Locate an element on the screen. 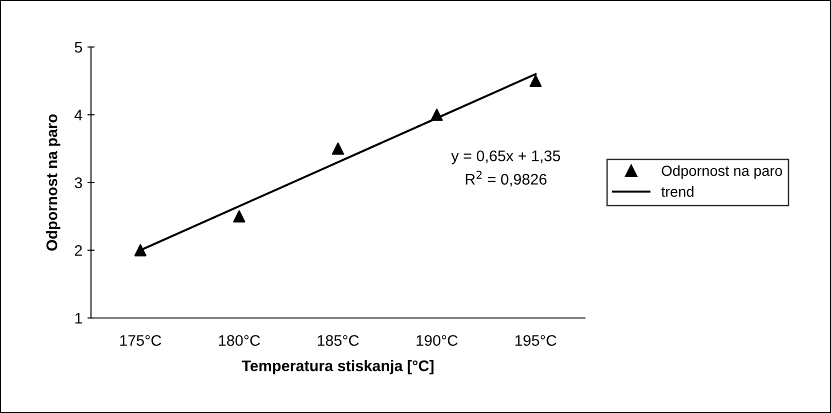  x-tick-label: 185°C is located at coordinates (338, 340).